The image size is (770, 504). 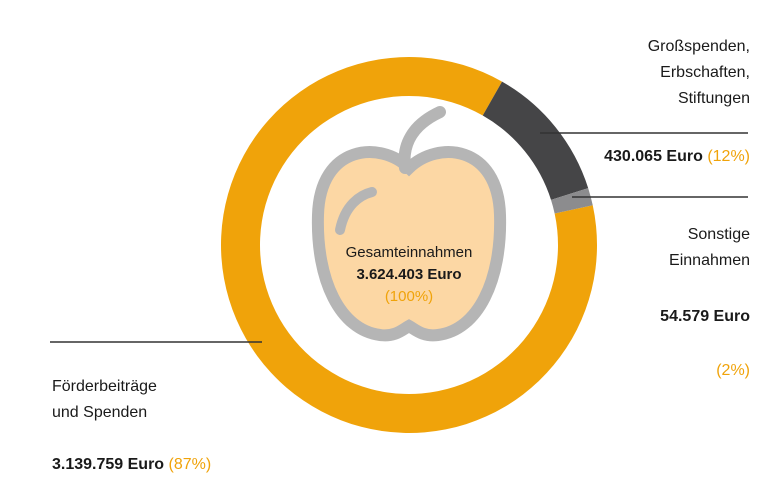 I want to click on value-line: 3.139.759 Euro (87%), so click(x=131, y=465).